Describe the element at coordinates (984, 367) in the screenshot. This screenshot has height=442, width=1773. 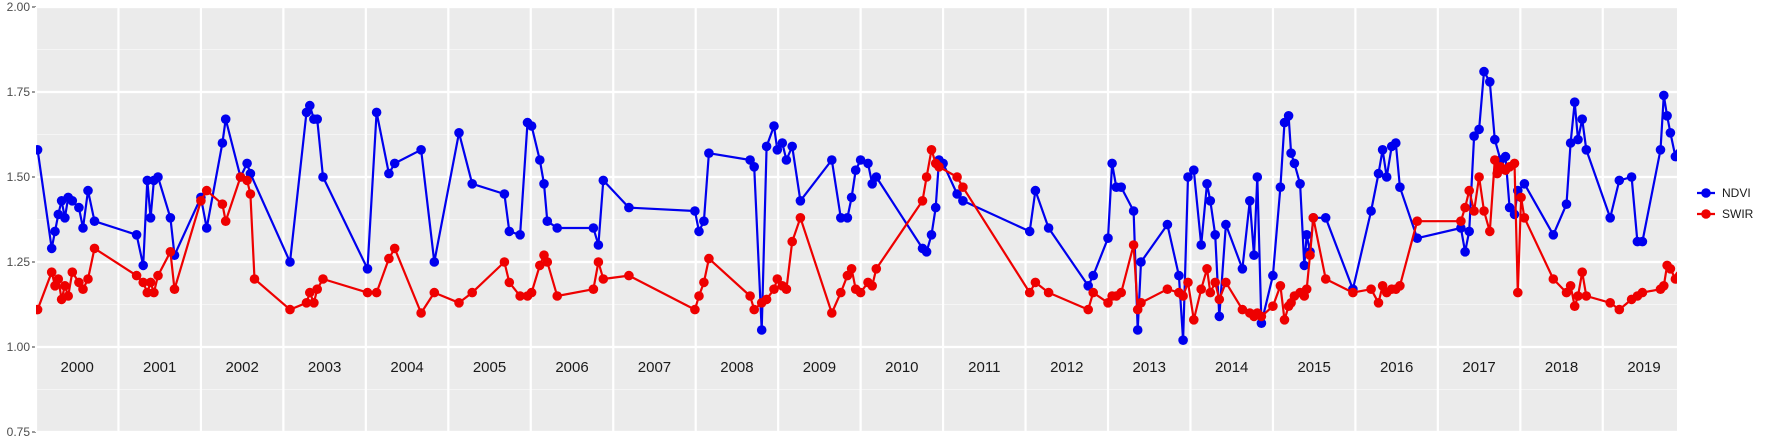
I see `year-label: 2011` at that location.